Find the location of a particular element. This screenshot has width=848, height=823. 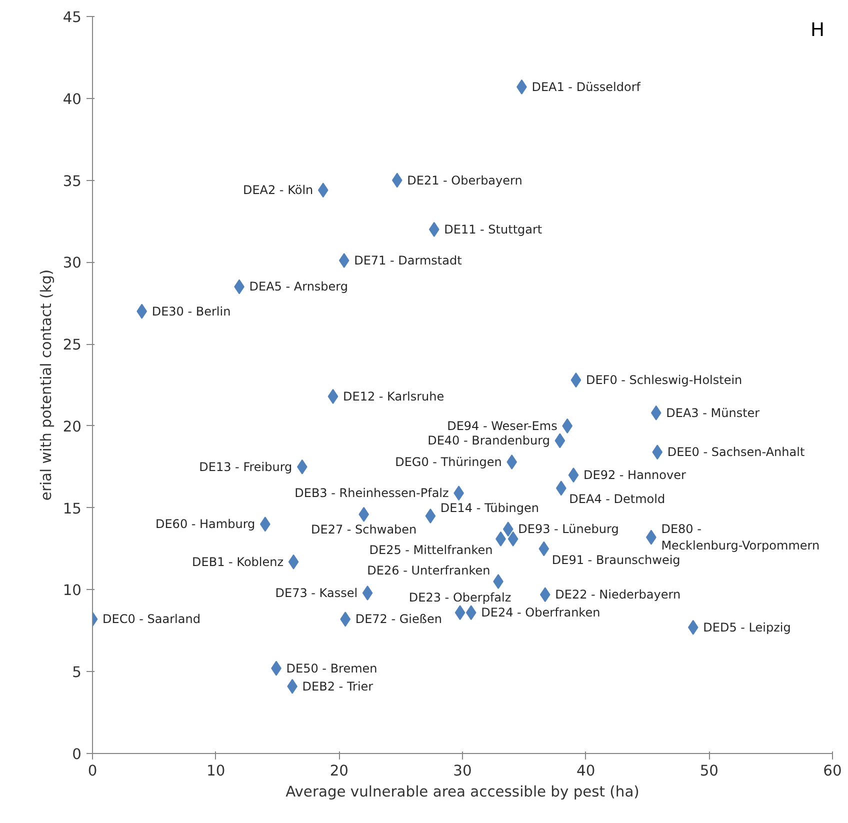

data-label: DE23 - Oberpfalz is located at coordinates (460, 597).